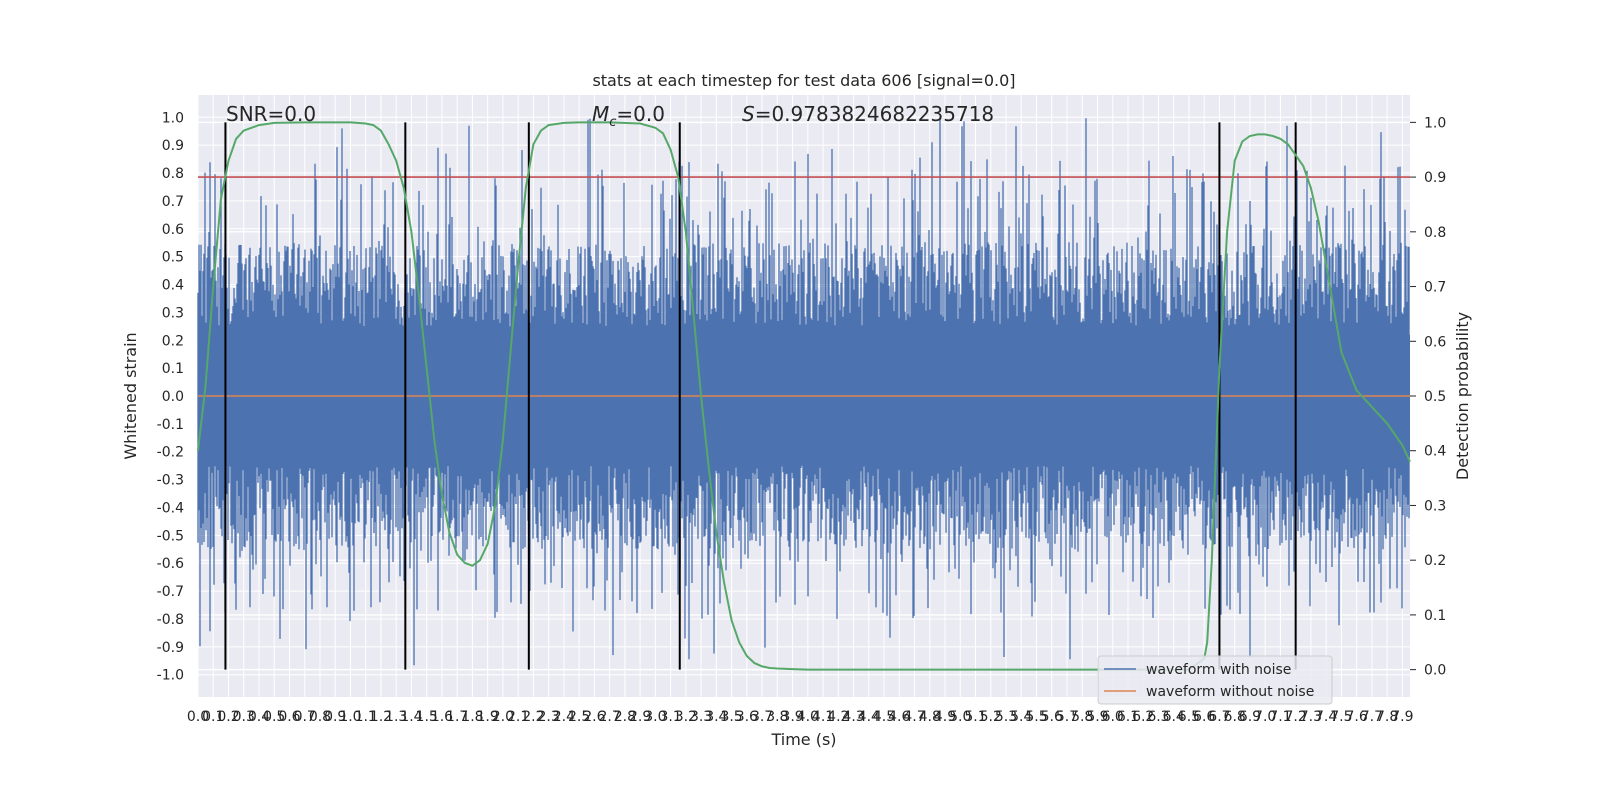  I want to click on y-tick-label: 0.4, so click(173, 286).